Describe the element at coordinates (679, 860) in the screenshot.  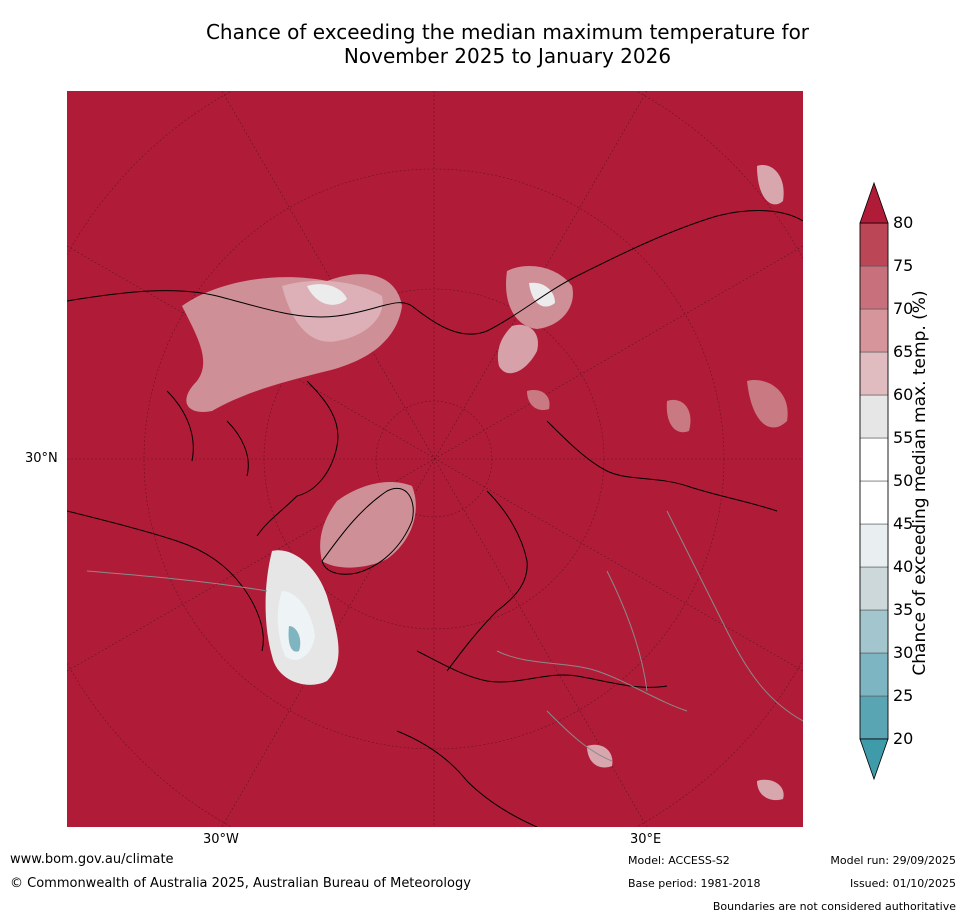
I see `footer-model: Model: ACCESS-S2` at that location.